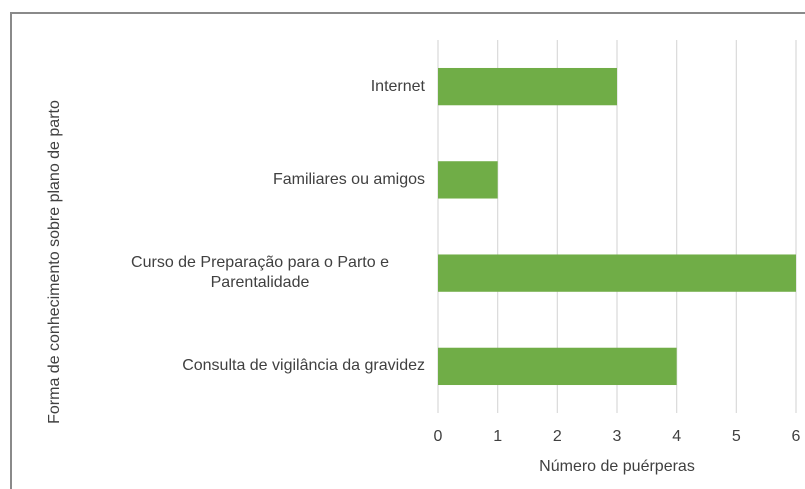  What do you see at coordinates (438, 436) in the screenshot?
I see `x-tick-label: 0` at bounding box center [438, 436].